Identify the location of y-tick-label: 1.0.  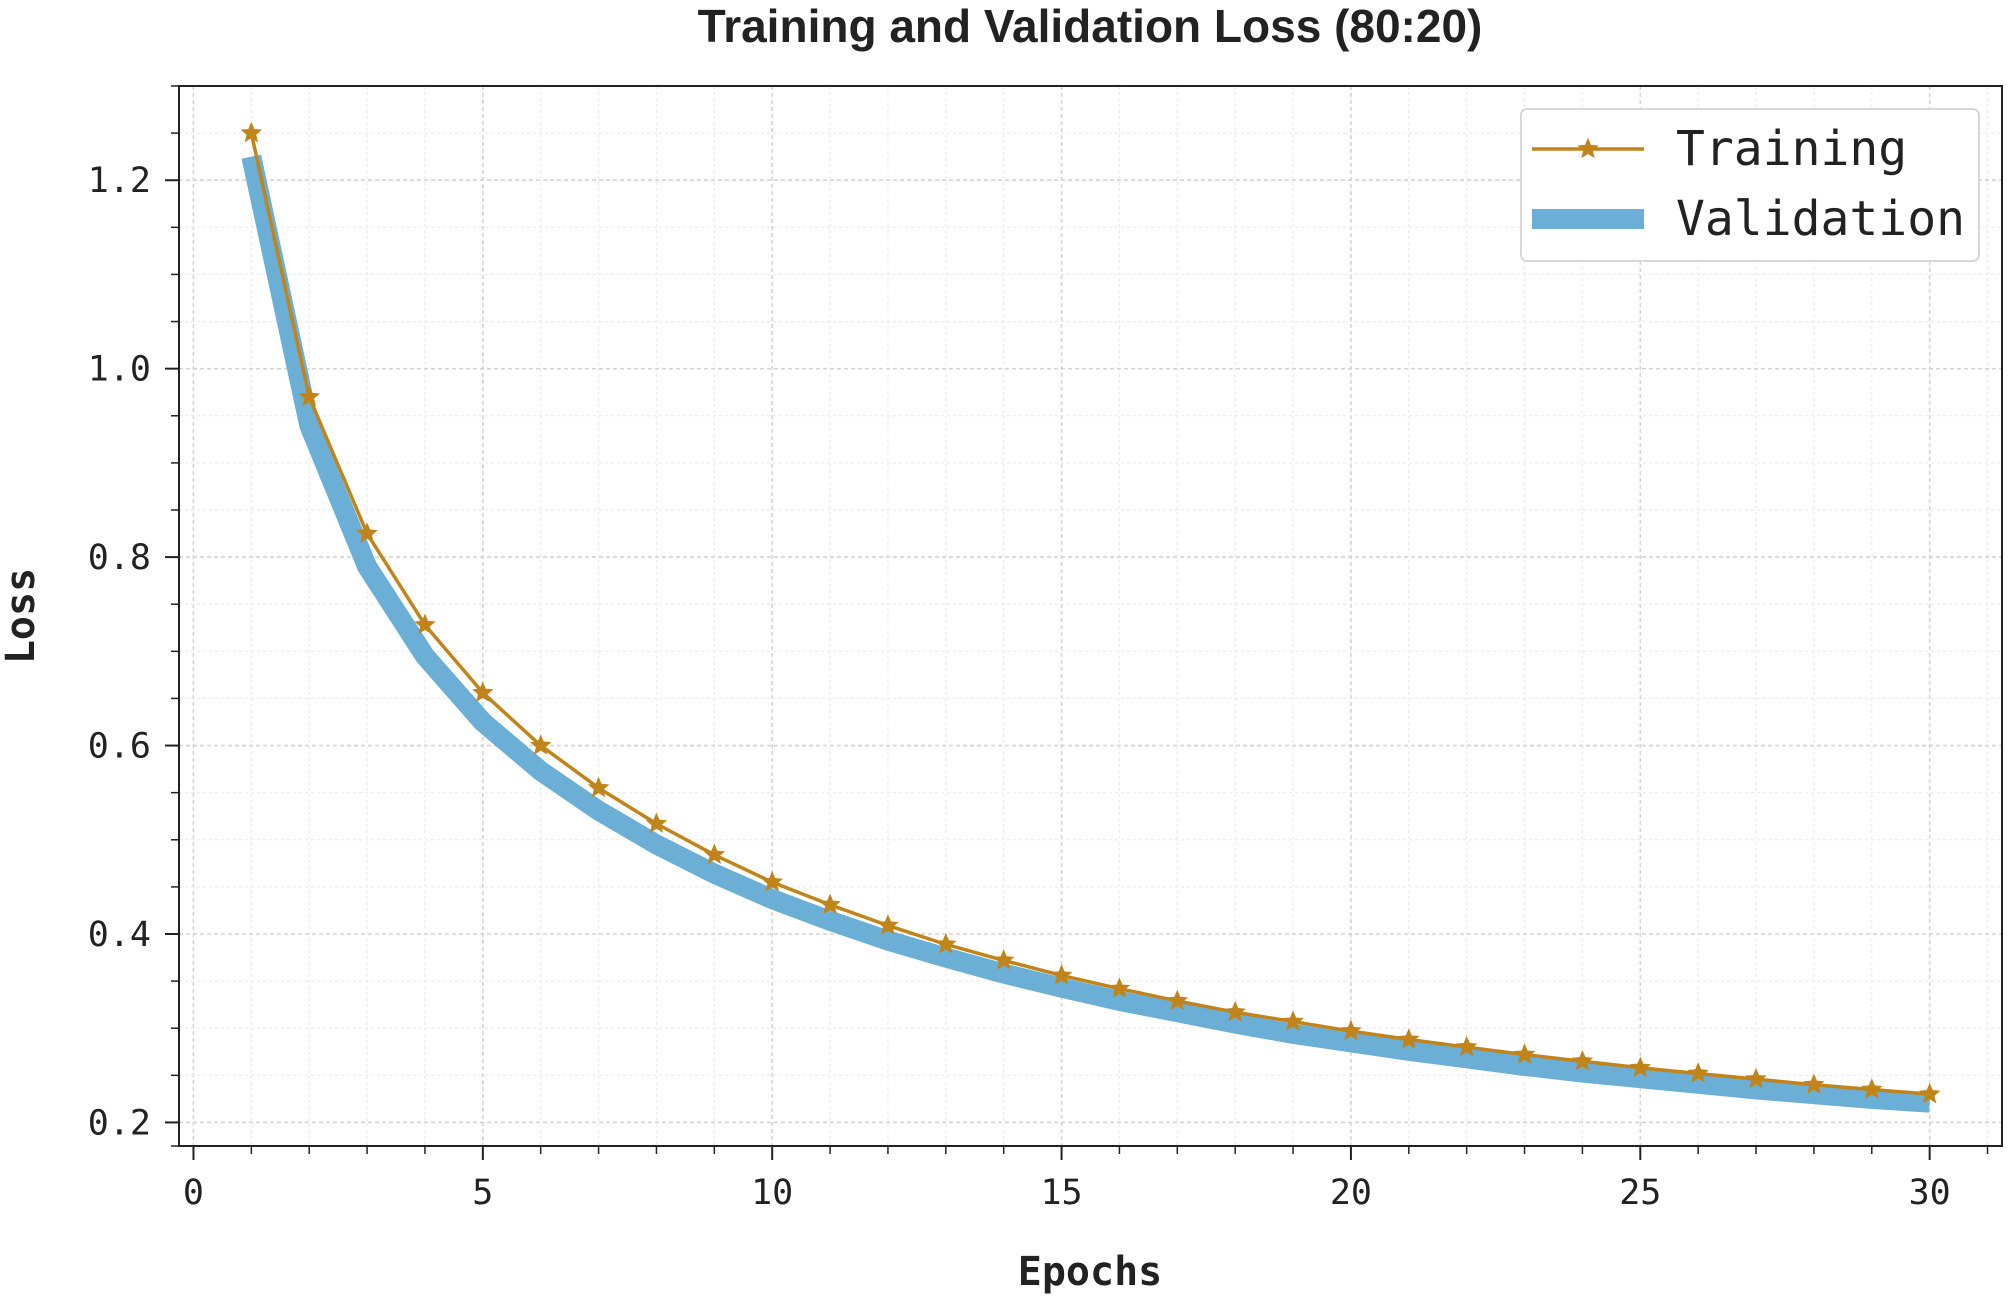
(119, 370).